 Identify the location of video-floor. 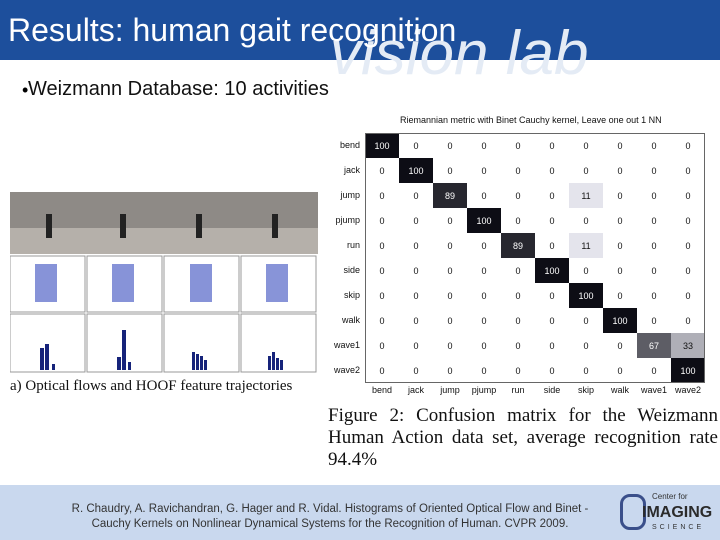
(164, 241).